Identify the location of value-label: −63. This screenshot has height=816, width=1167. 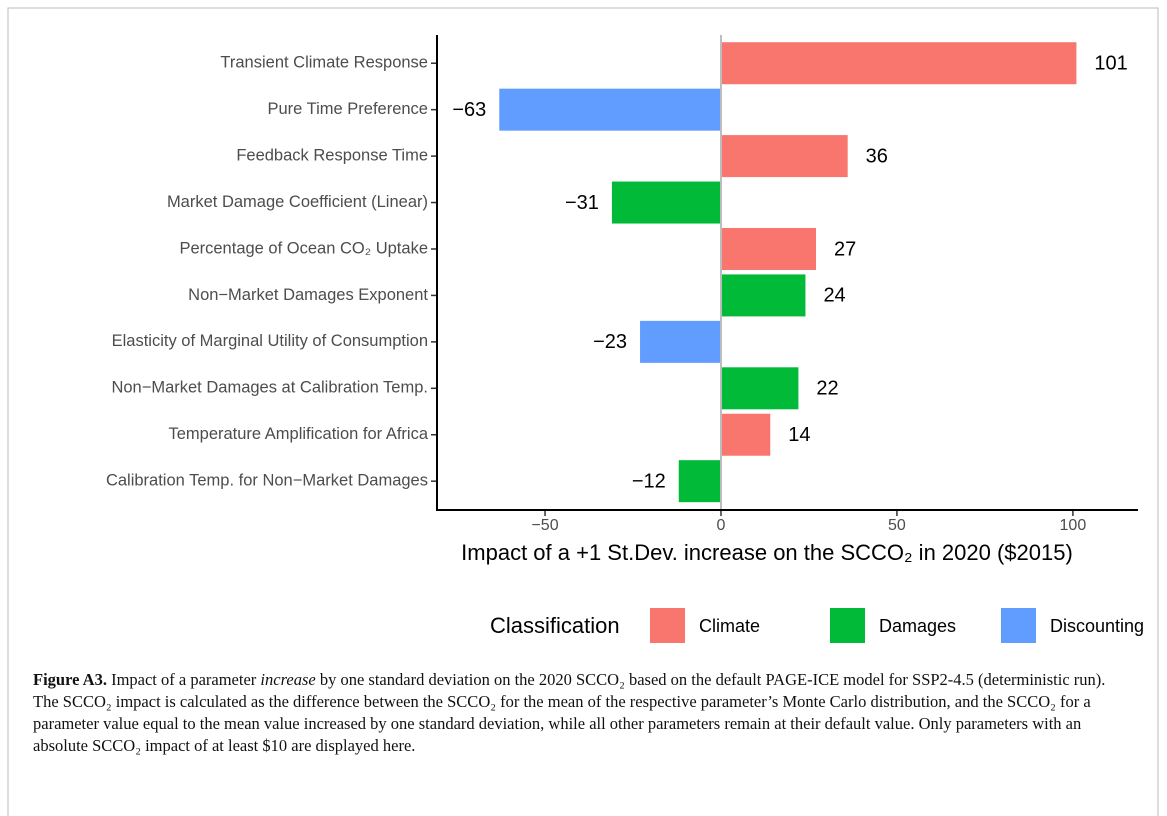
(469, 110).